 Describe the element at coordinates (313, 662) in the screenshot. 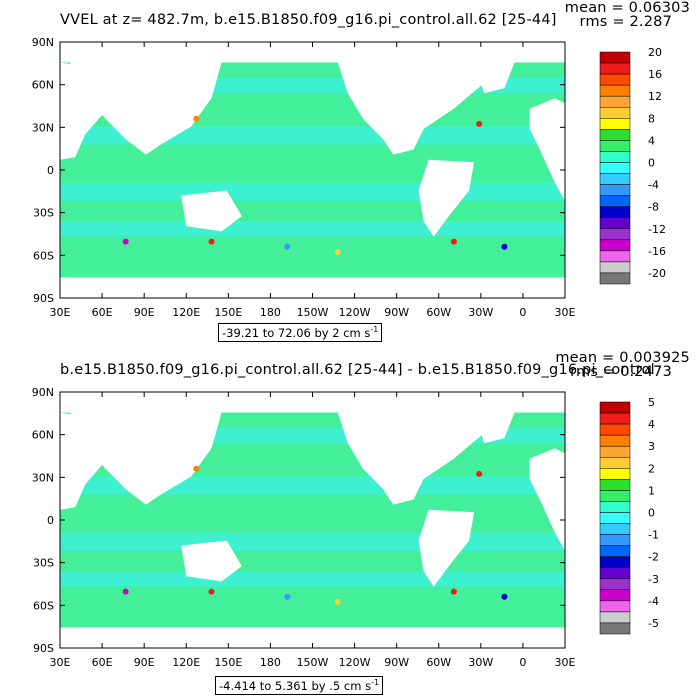

I see `x-tick-label: 150W` at that location.